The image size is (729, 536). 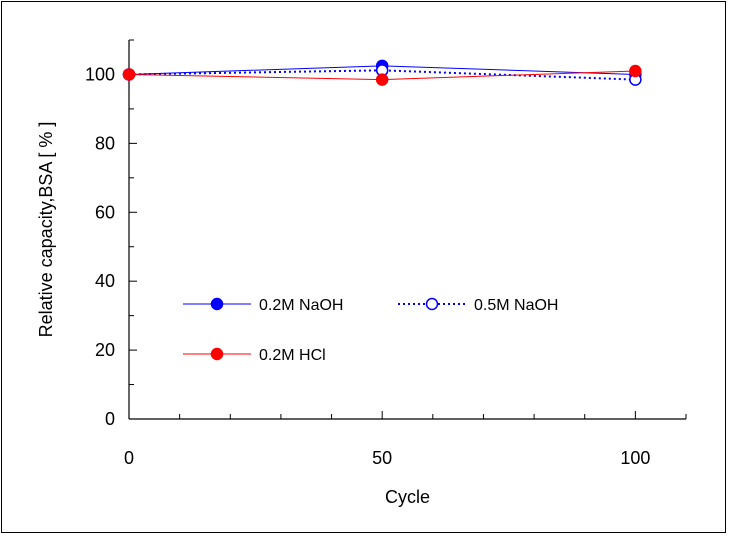 I want to click on y-tick-label: 100, so click(x=100, y=74).